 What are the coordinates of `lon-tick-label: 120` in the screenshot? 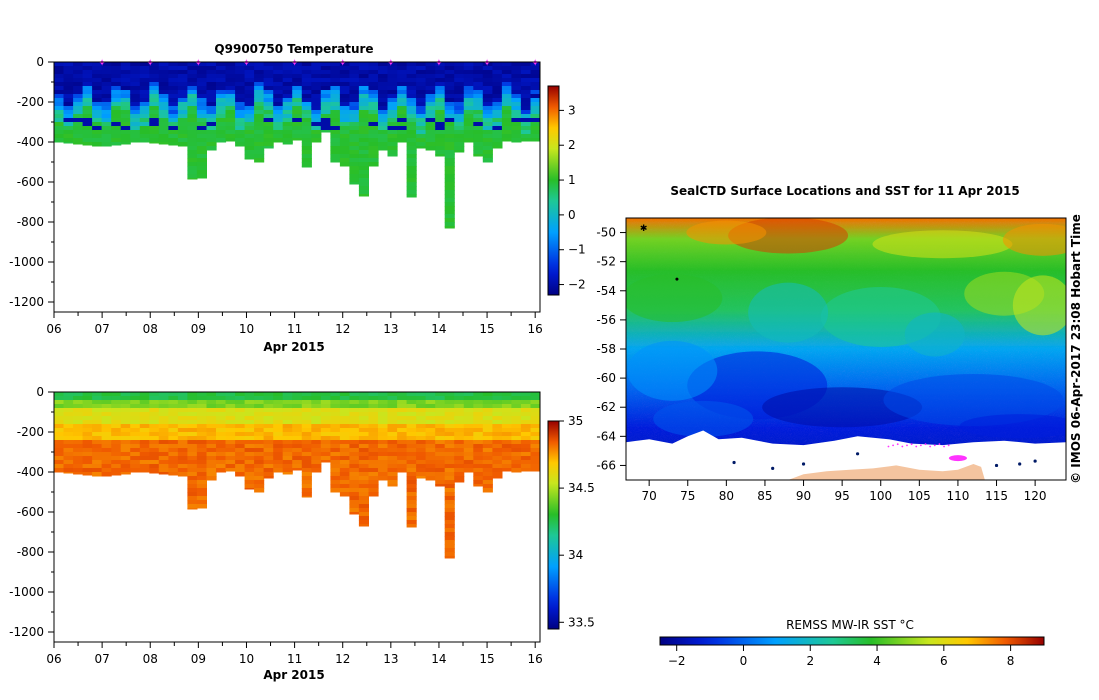 It's located at (1035, 496).